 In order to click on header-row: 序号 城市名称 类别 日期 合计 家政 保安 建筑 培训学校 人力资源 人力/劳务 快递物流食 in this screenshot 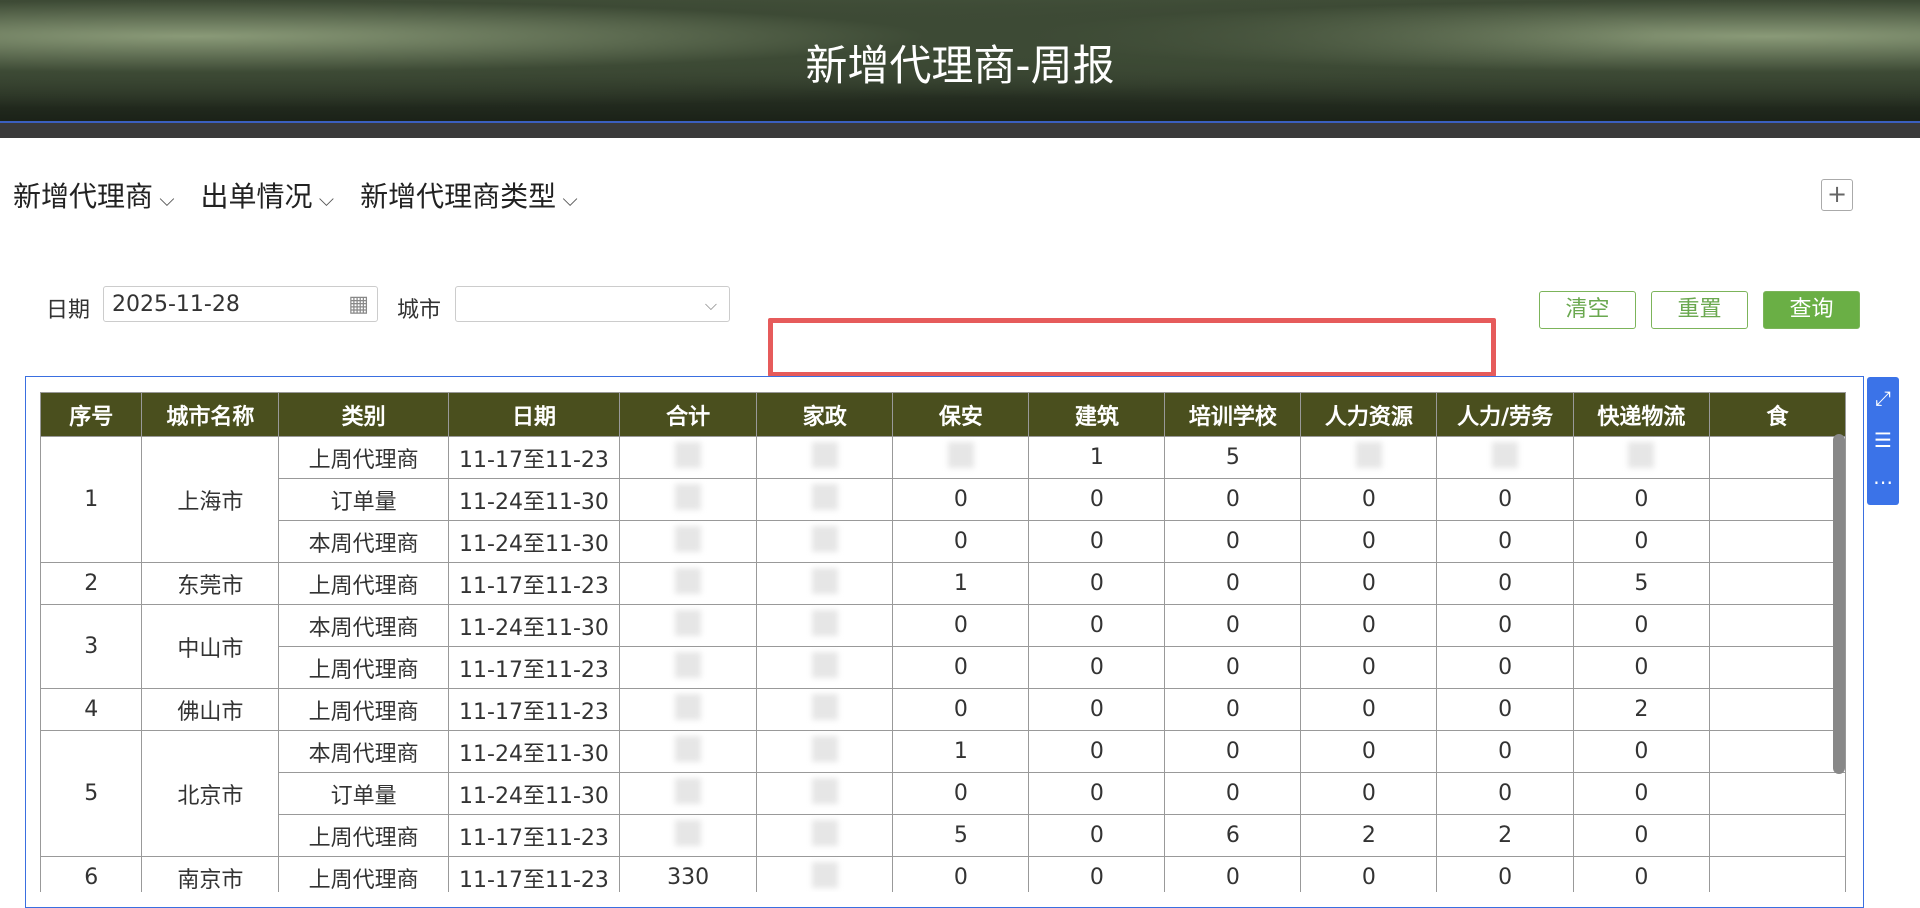, I will do `click(943, 414)`.